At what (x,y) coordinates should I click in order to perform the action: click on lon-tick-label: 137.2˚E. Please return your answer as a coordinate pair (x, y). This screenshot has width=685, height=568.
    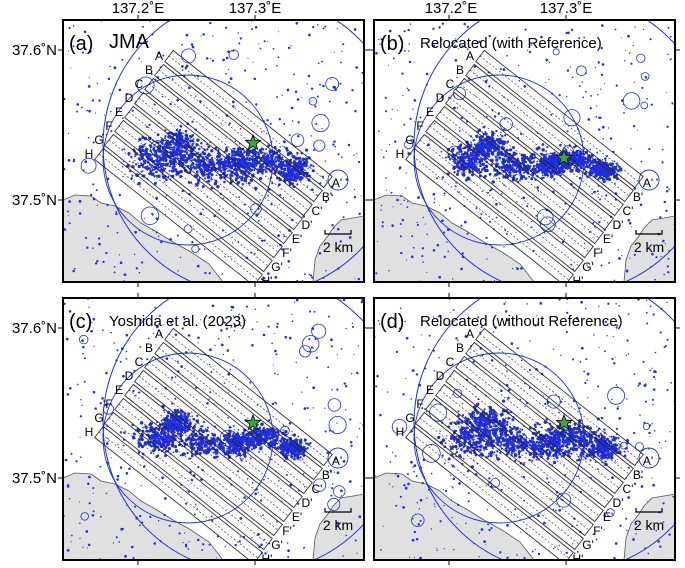
    Looking at the image, I should click on (451, 8).